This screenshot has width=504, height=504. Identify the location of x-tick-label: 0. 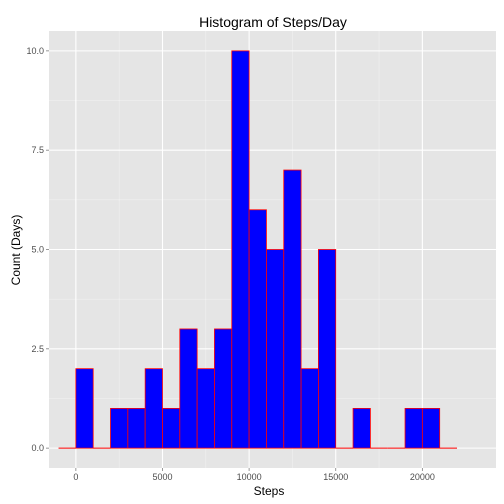
(75, 477).